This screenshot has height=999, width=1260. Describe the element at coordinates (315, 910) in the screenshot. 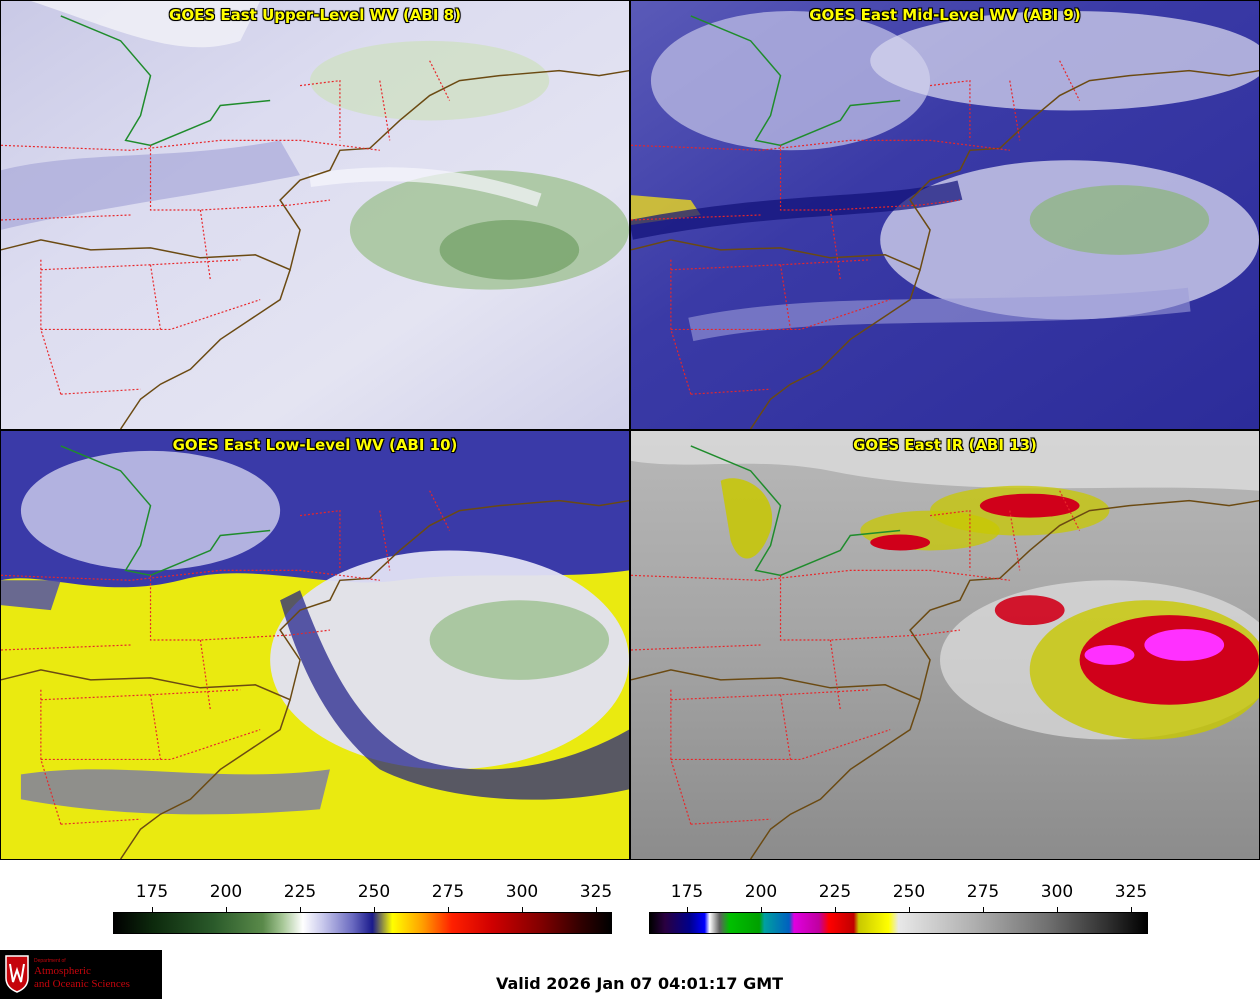

I see `wv-colorbar: 175 200 225 250 275 300 325` at that location.